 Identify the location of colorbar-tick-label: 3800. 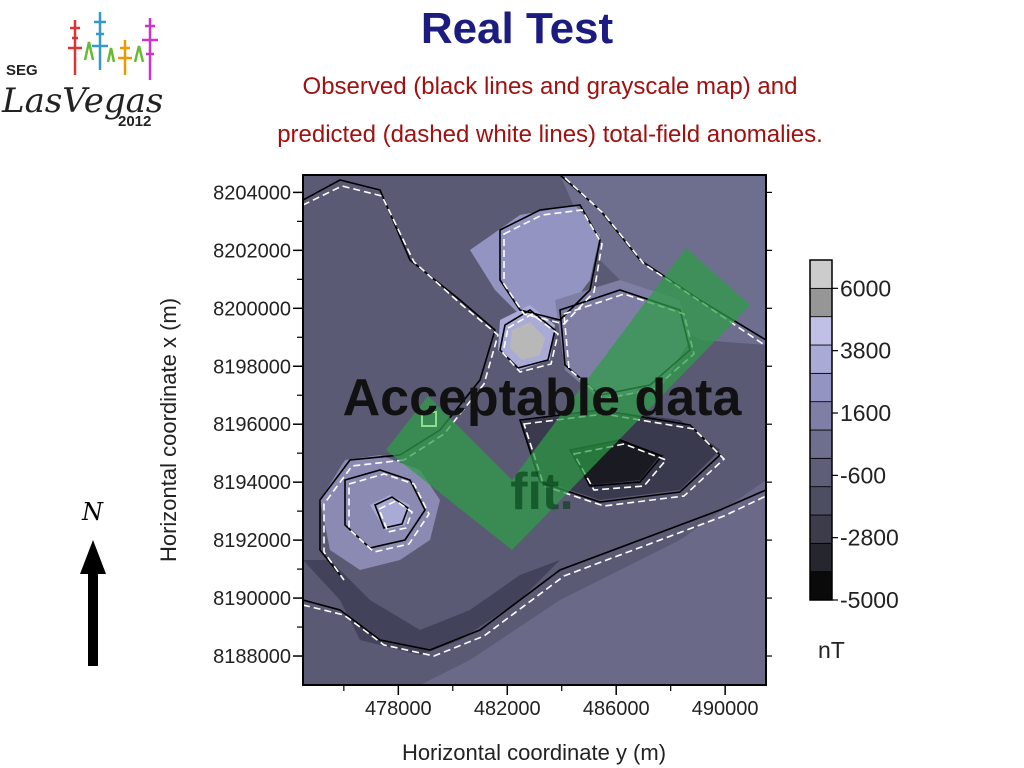
(865, 351).